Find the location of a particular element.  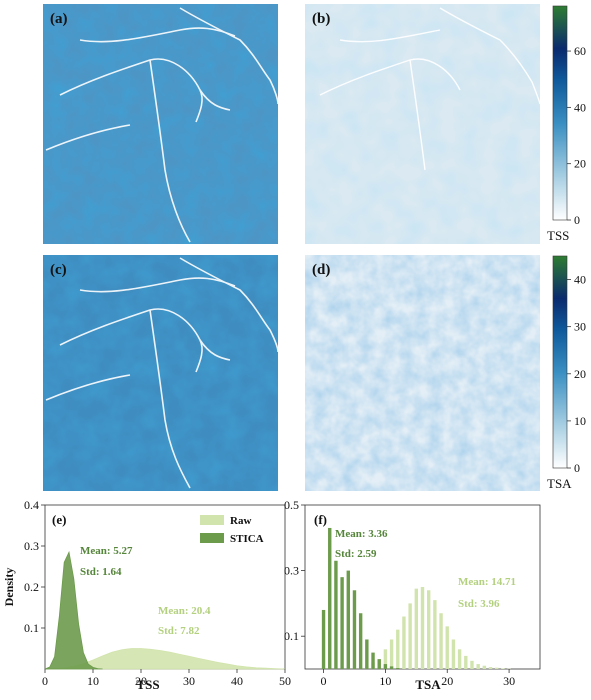

annotation-raw-std-f: Std: 3.96 is located at coordinates (479, 604).